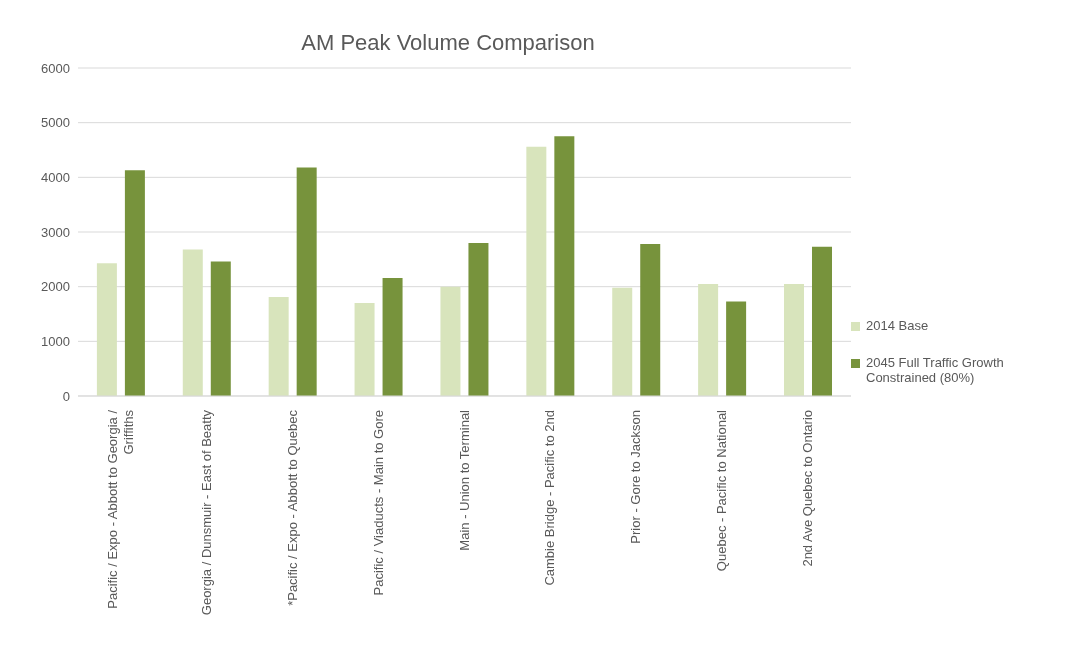 Image resolution: width=1079 pixels, height=656 pixels. I want to click on y-tick-label: 6000, so click(55, 68).